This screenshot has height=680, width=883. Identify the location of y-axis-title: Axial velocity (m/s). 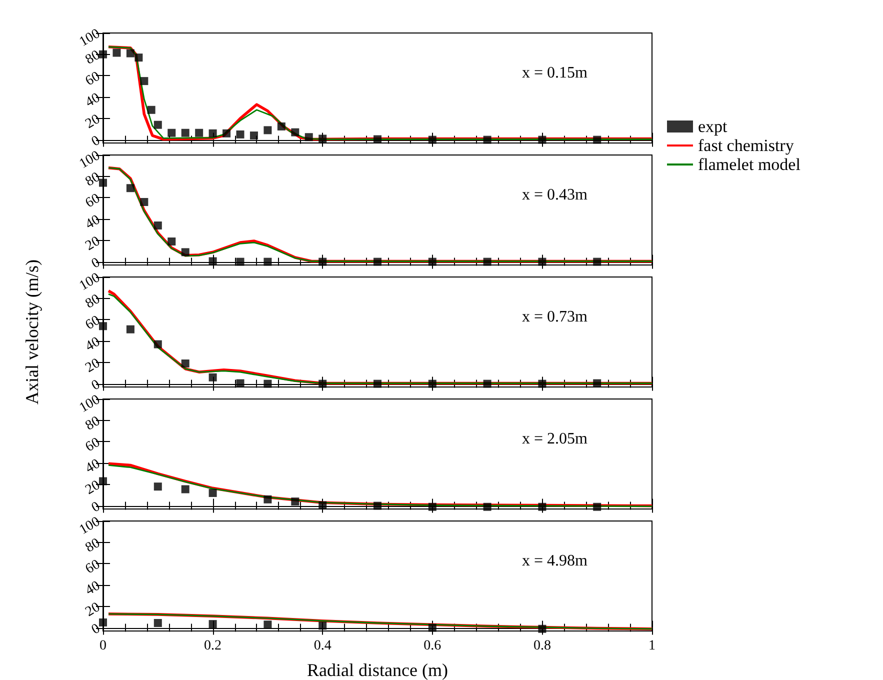
(32, 332).